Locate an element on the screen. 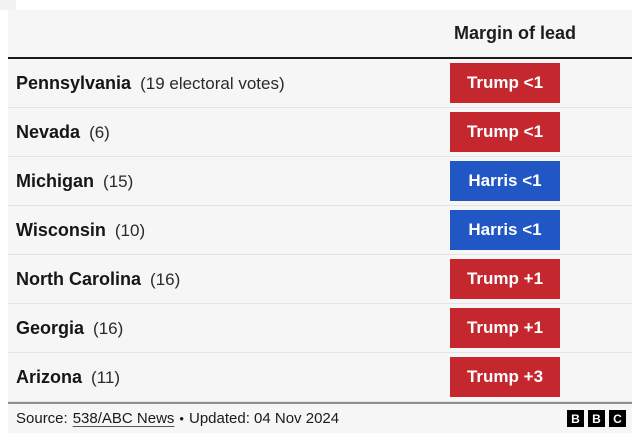 Image resolution: width=640 pixels, height=441 pixels. margin-cell: Trump +3 is located at coordinates (541, 377).